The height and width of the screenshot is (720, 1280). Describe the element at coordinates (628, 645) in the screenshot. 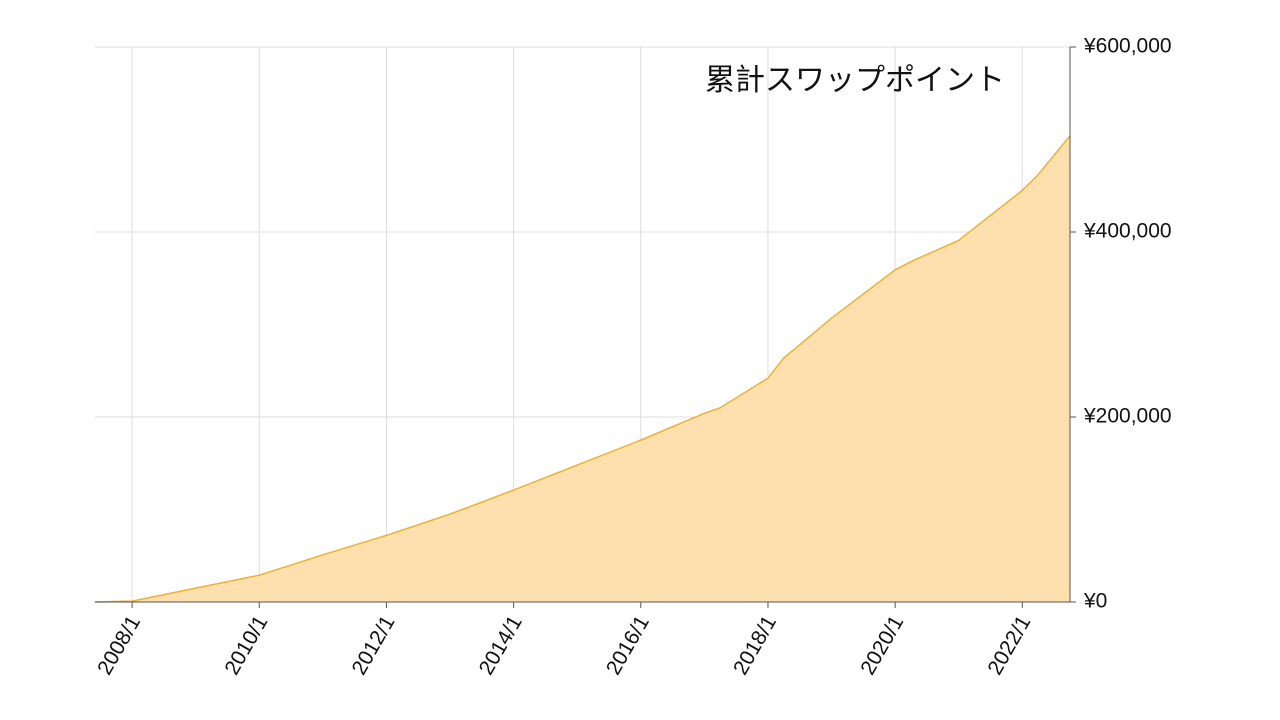

I see `x-tick-label: 2016/1` at that location.